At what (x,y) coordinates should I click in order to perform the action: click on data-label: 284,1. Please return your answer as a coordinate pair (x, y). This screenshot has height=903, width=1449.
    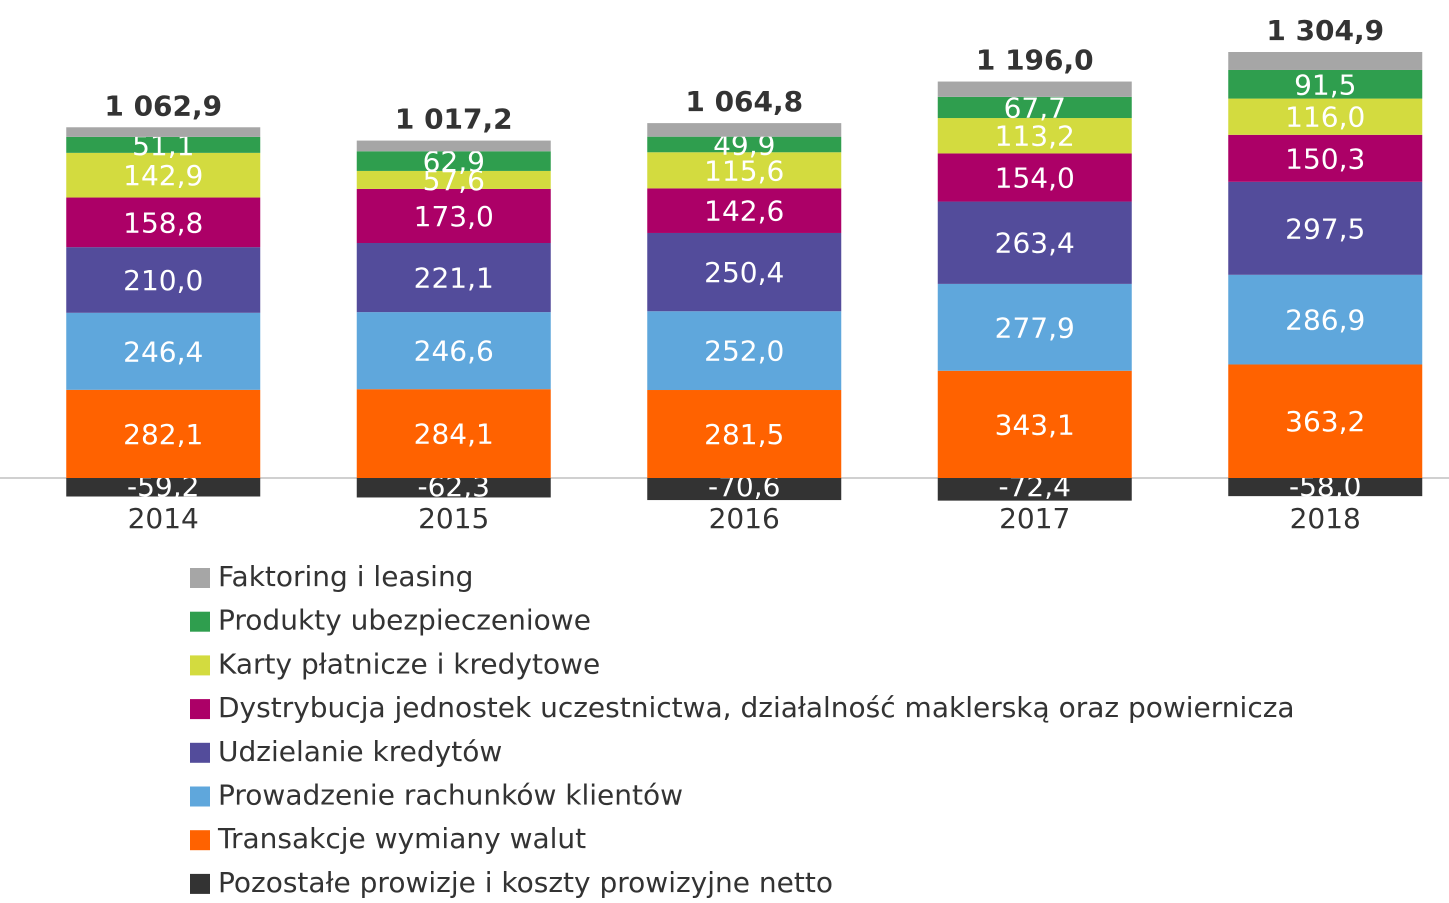
    Looking at the image, I should click on (454, 434).